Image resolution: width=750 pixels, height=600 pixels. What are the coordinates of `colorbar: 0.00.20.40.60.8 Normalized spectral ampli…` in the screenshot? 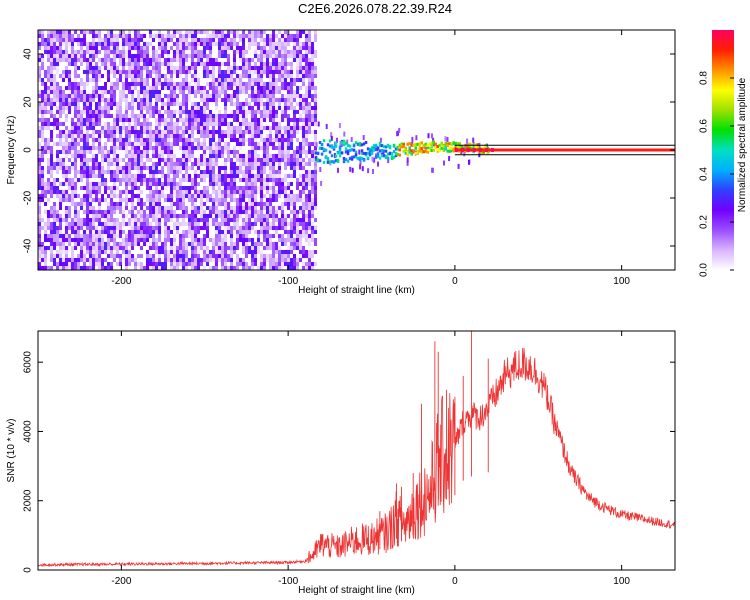 It's located at (723, 153).